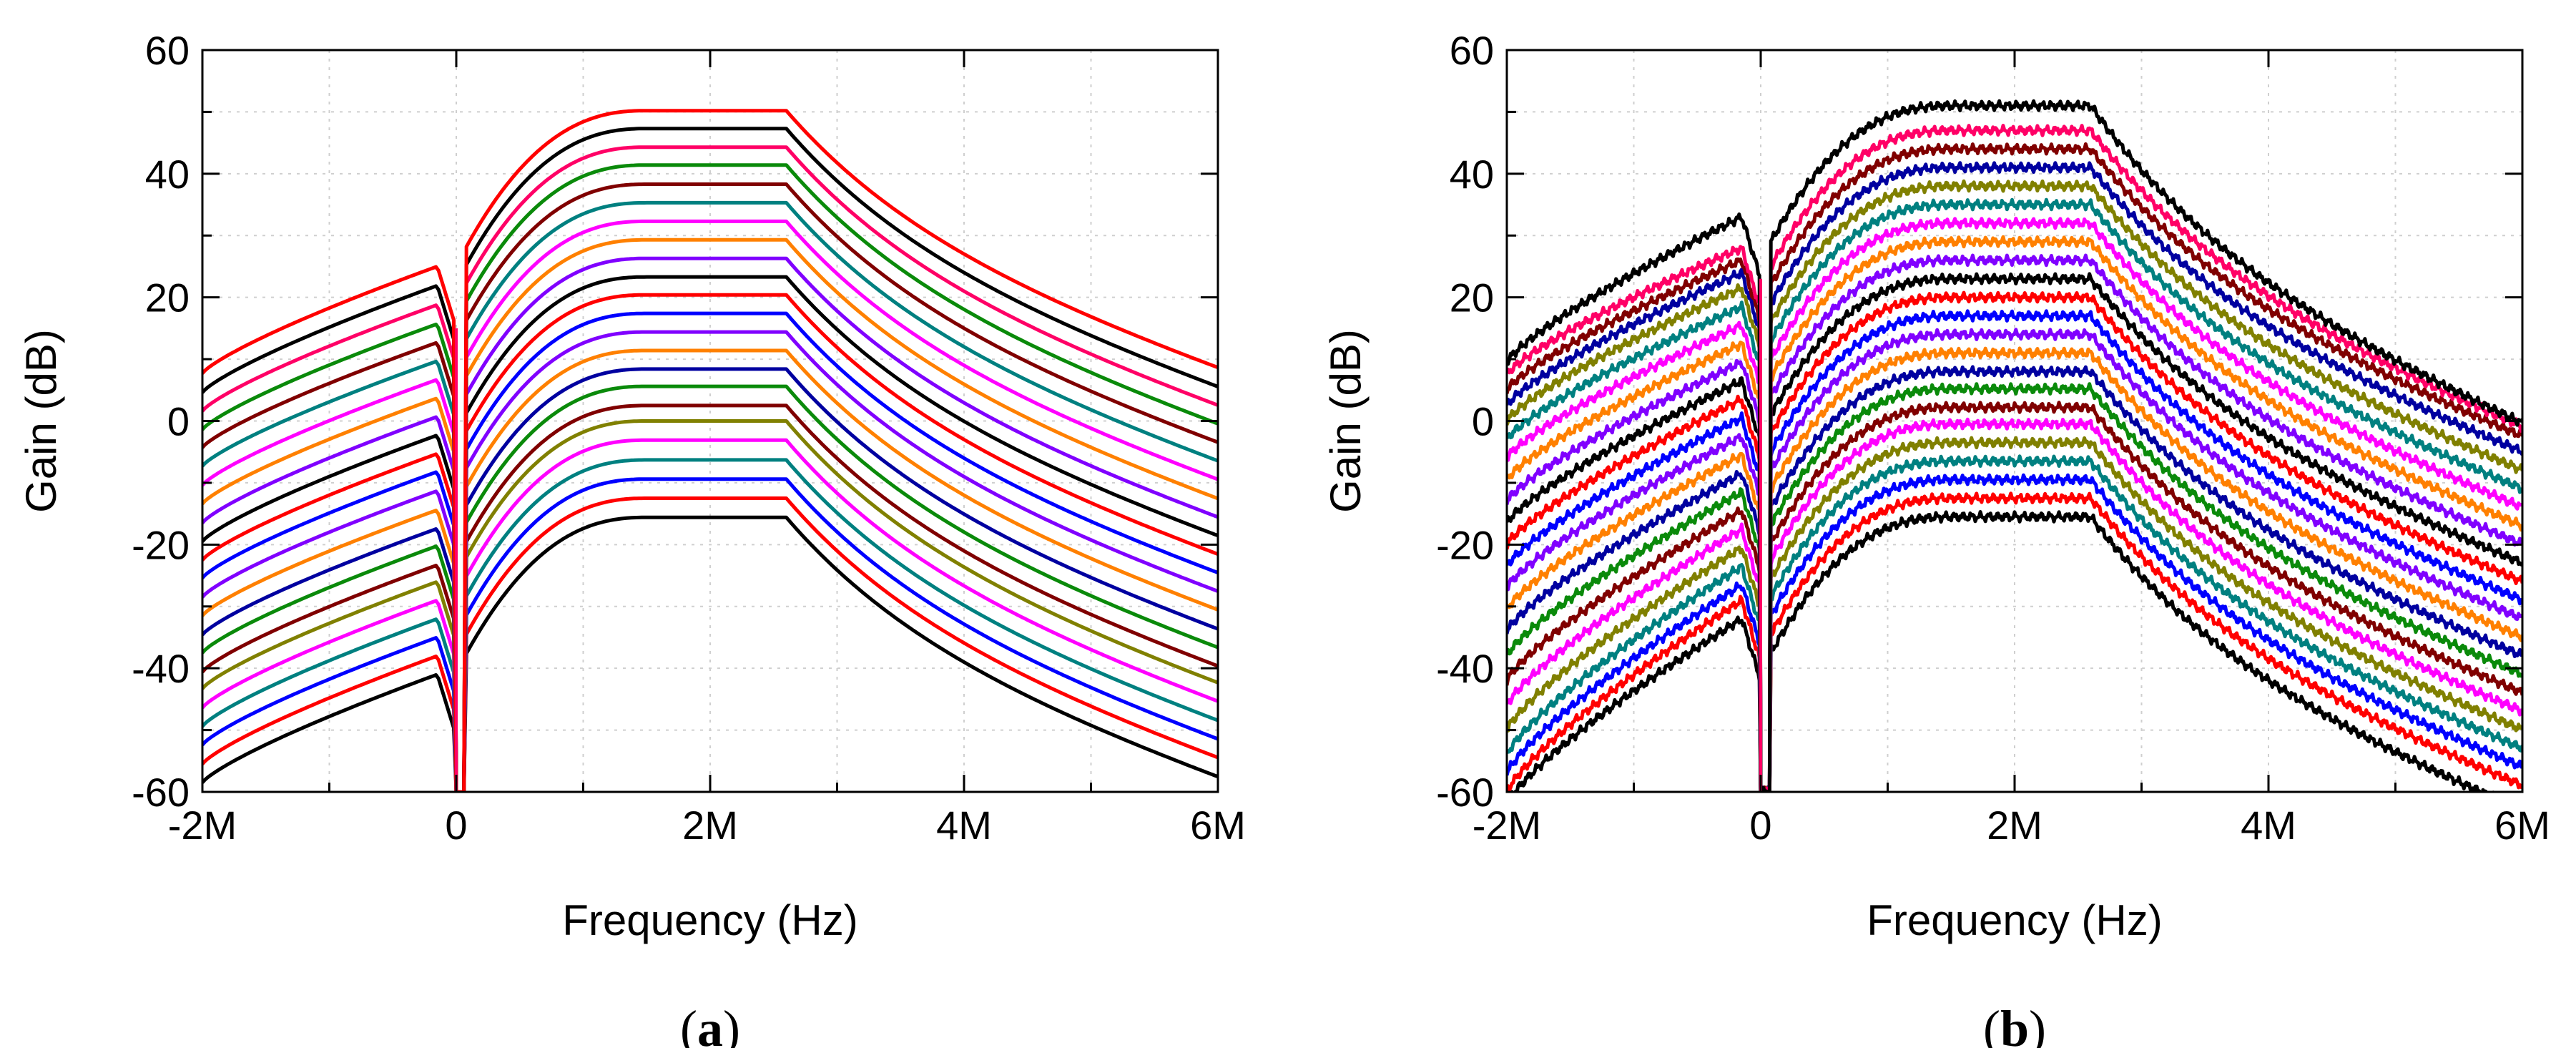 Image resolution: width=2576 pixels, height=1048 pixels. Describe the element at coordinates (731, 1024) in the screenshot. I see `panel-label-a-close: )` at that location.